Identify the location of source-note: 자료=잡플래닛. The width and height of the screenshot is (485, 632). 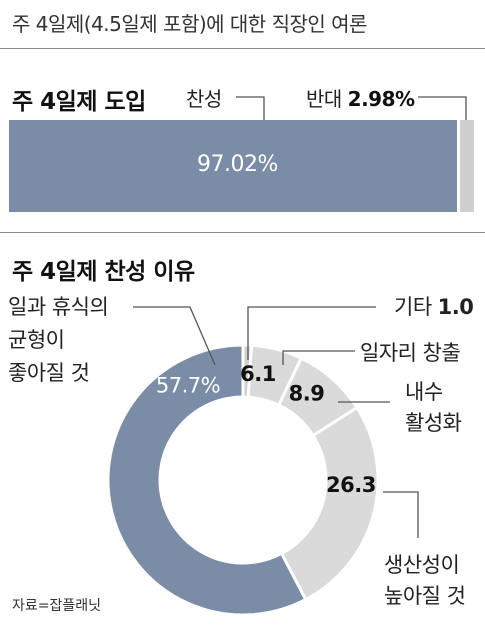
(57, 606).